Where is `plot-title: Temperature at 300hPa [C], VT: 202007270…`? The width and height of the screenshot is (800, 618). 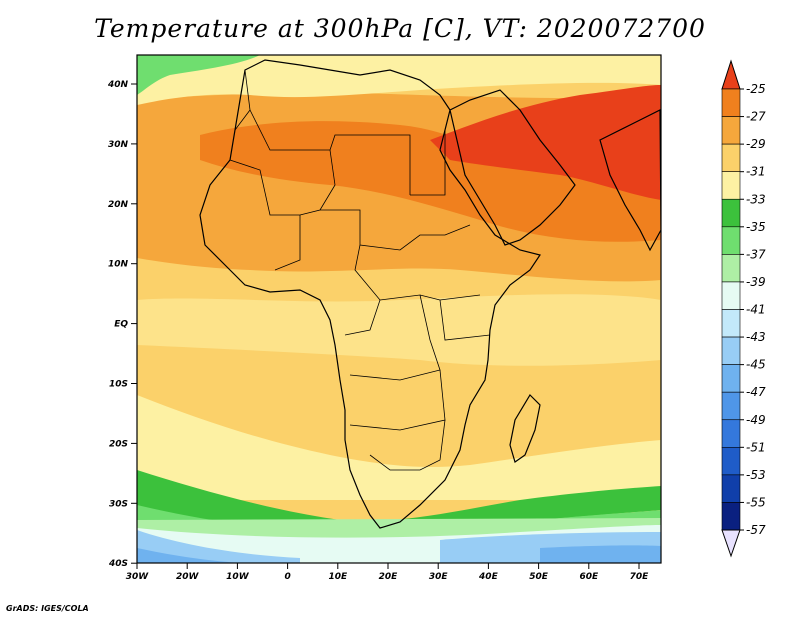 plot-title: Temperature at 300hPa [C], VT: 202007270… is located at coordinates (400, 28).